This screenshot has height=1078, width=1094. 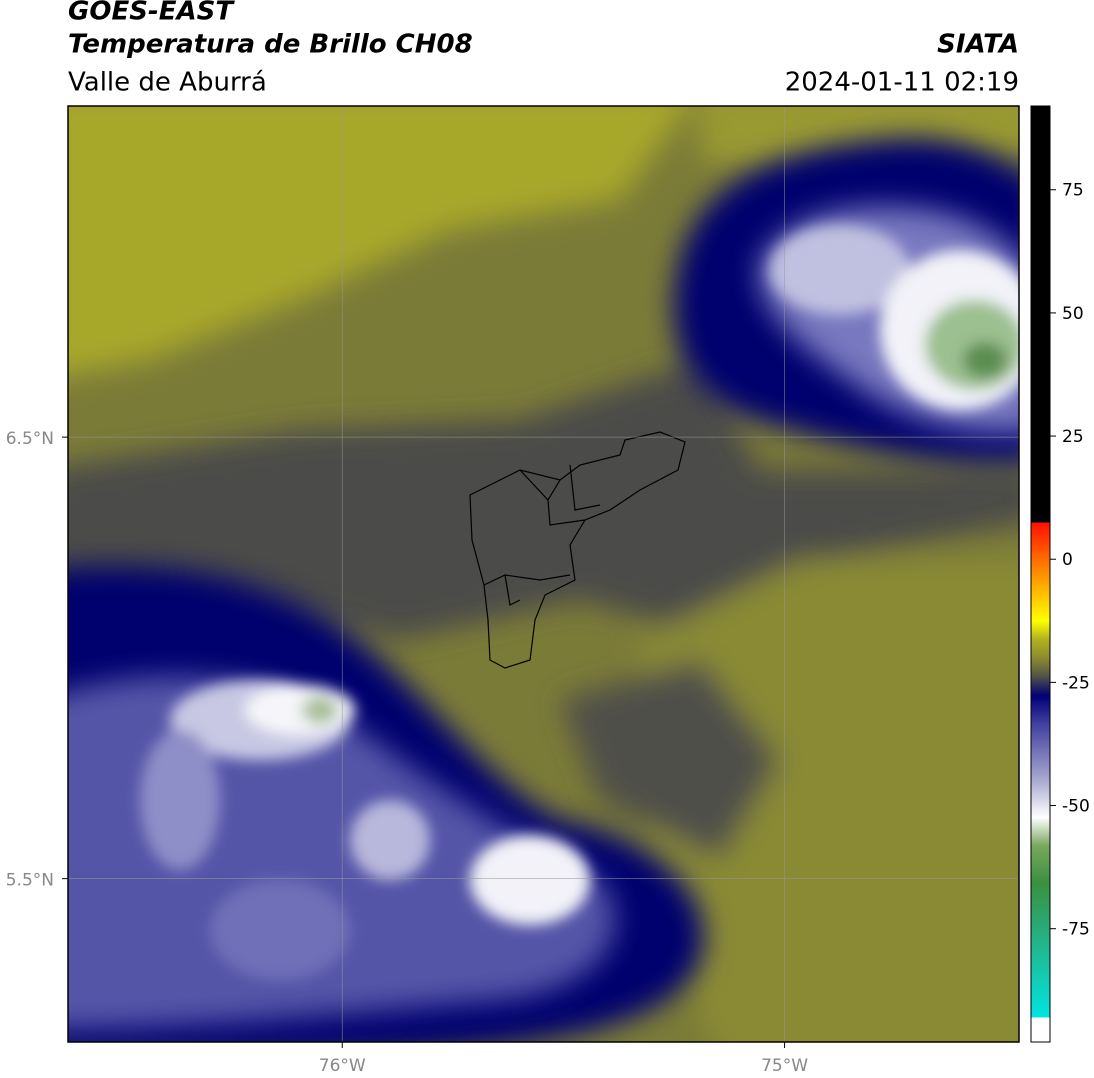 What do you see at coordinates (1076, 930) in the screenshot?
I see `colorbar-tick-label: -75` at bounding box center [1076, 930].